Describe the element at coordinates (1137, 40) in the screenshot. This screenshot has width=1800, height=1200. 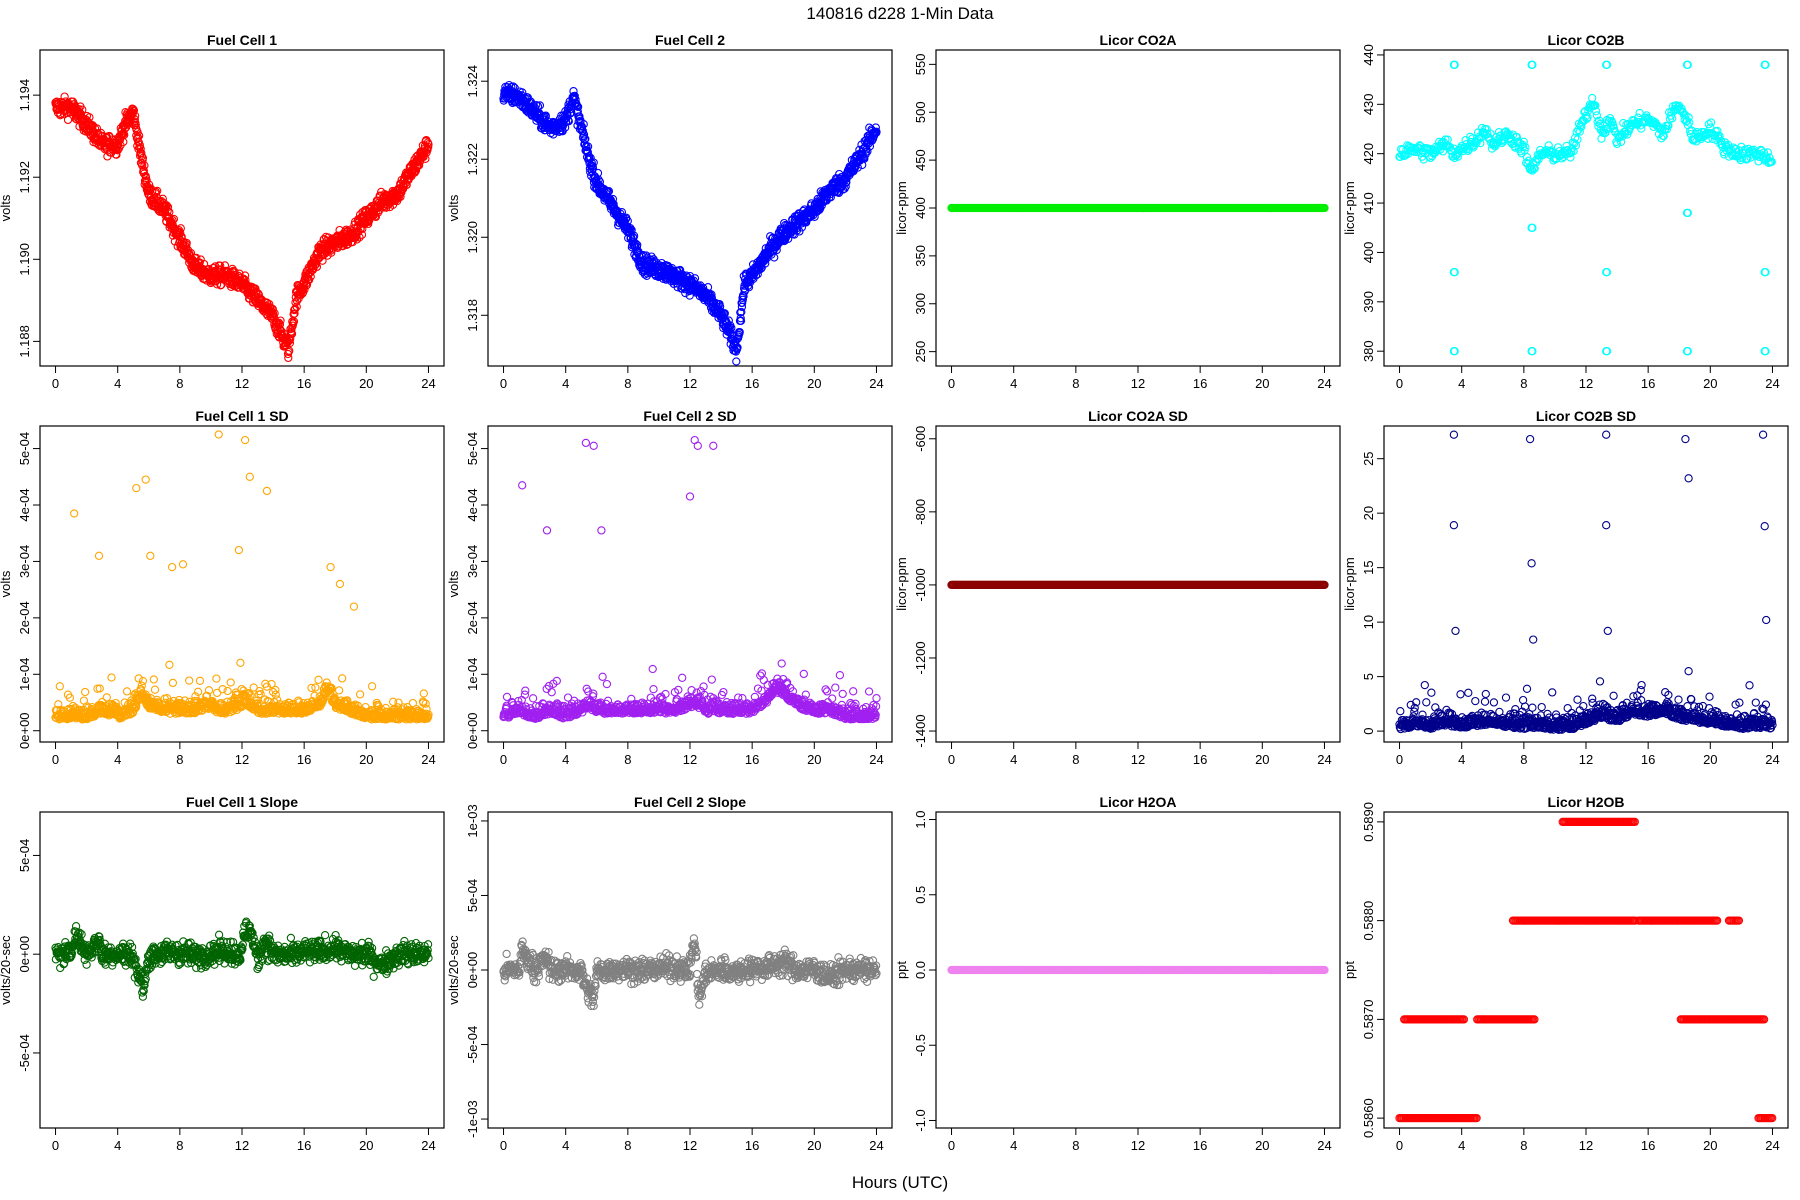
I see `panel-title: Licor CO2A` at that location.